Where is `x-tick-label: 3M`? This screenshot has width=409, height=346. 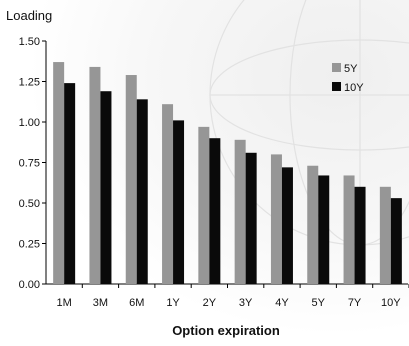
x-tick-label: 3M is located at coordinates (100, 303).